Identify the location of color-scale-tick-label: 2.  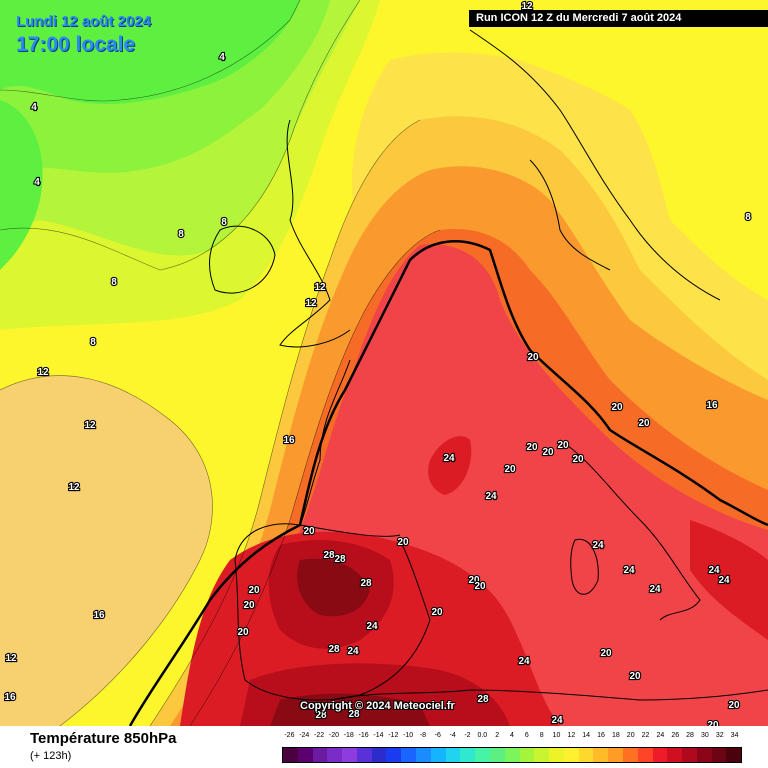
(497, 735).